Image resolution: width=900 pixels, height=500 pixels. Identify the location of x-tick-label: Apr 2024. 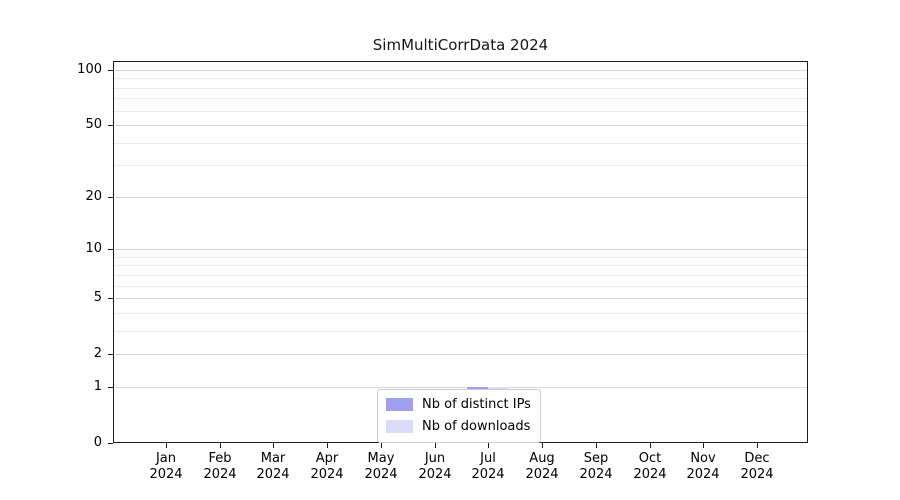
(327, 466).